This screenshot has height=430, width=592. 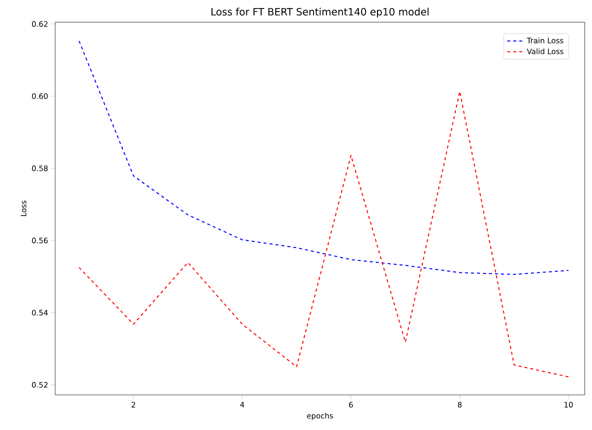 What do you see at coordinates (320, 13) in the screenshot?
I see `chart-title: Loss for FT BERT Sentiment140 ep10 model` at bounding box center [320, 13].